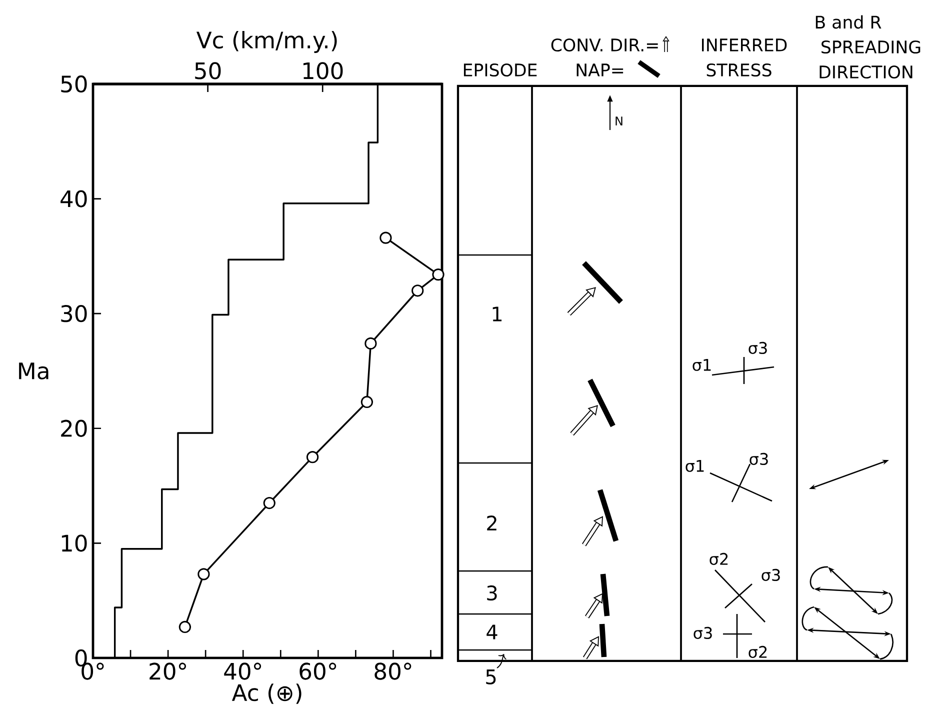 The image size is (940, 717). I want to click on text: SPREADING, so click(871, 47).